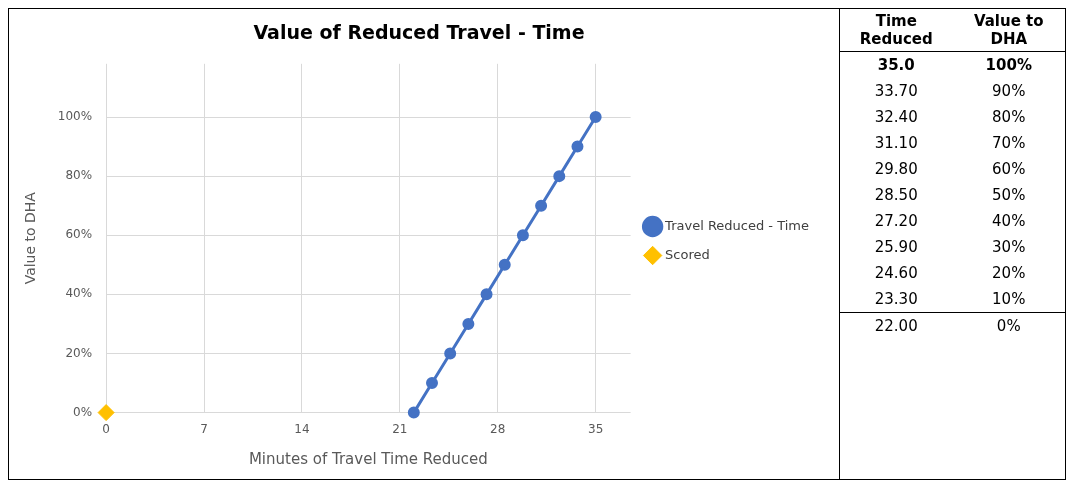 The width and height of the screenshot is (1089, 498). What do you see at coordinates (896, 221) in the screenshot?
I see `text: 27.20` at bounding box center [896, 221].